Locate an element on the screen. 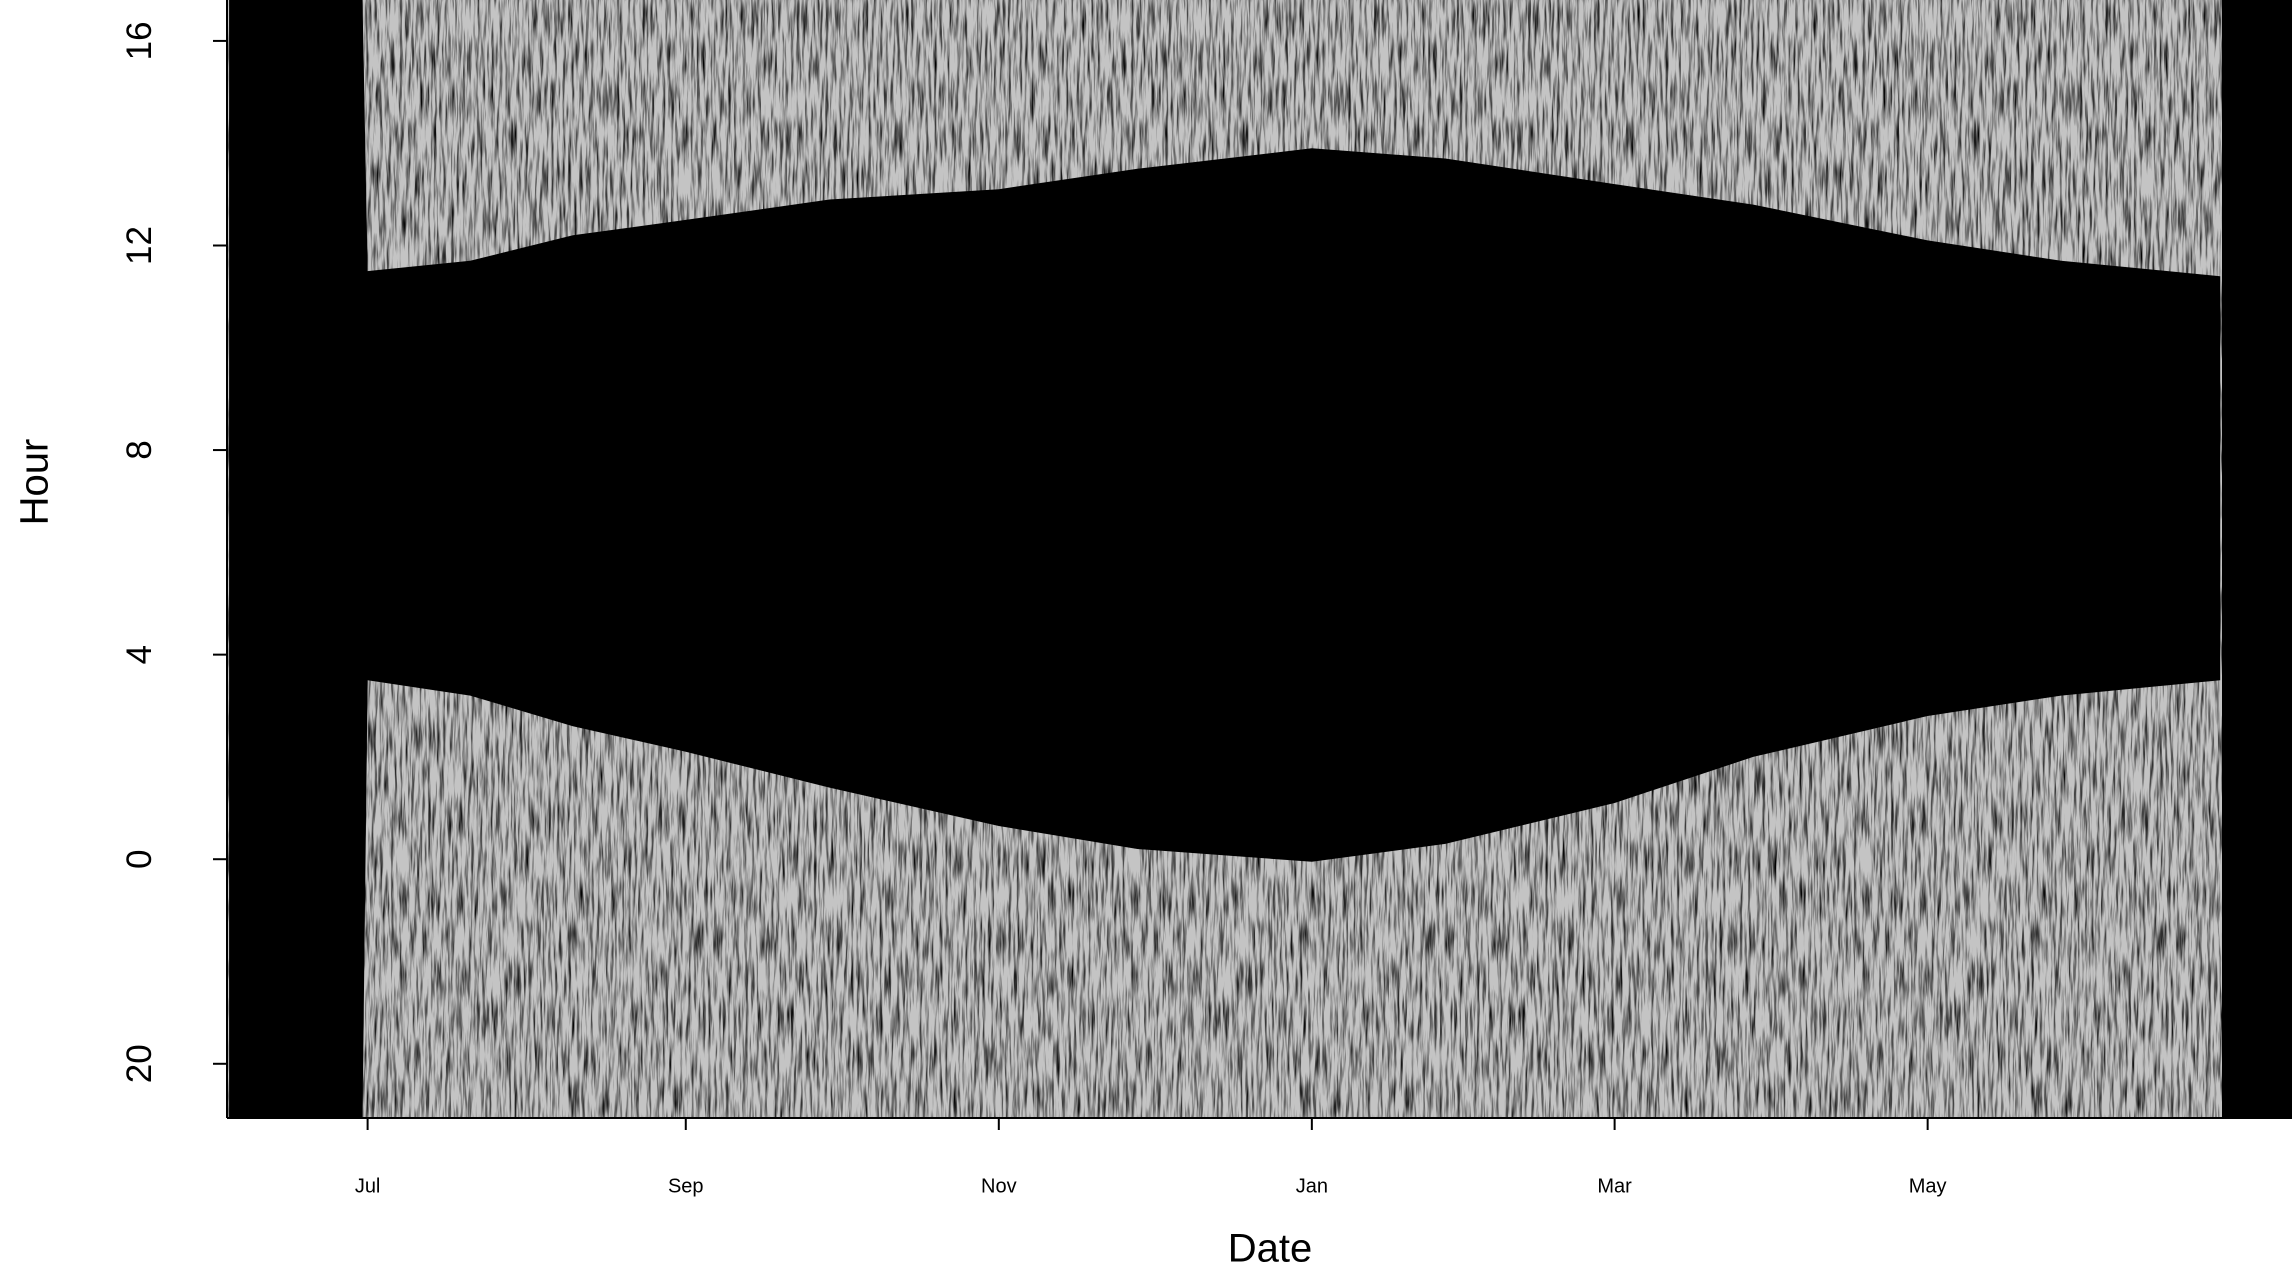 The image size is (2292, 1273). y-tick-label: 20 is located at coordinates (139, 1063).